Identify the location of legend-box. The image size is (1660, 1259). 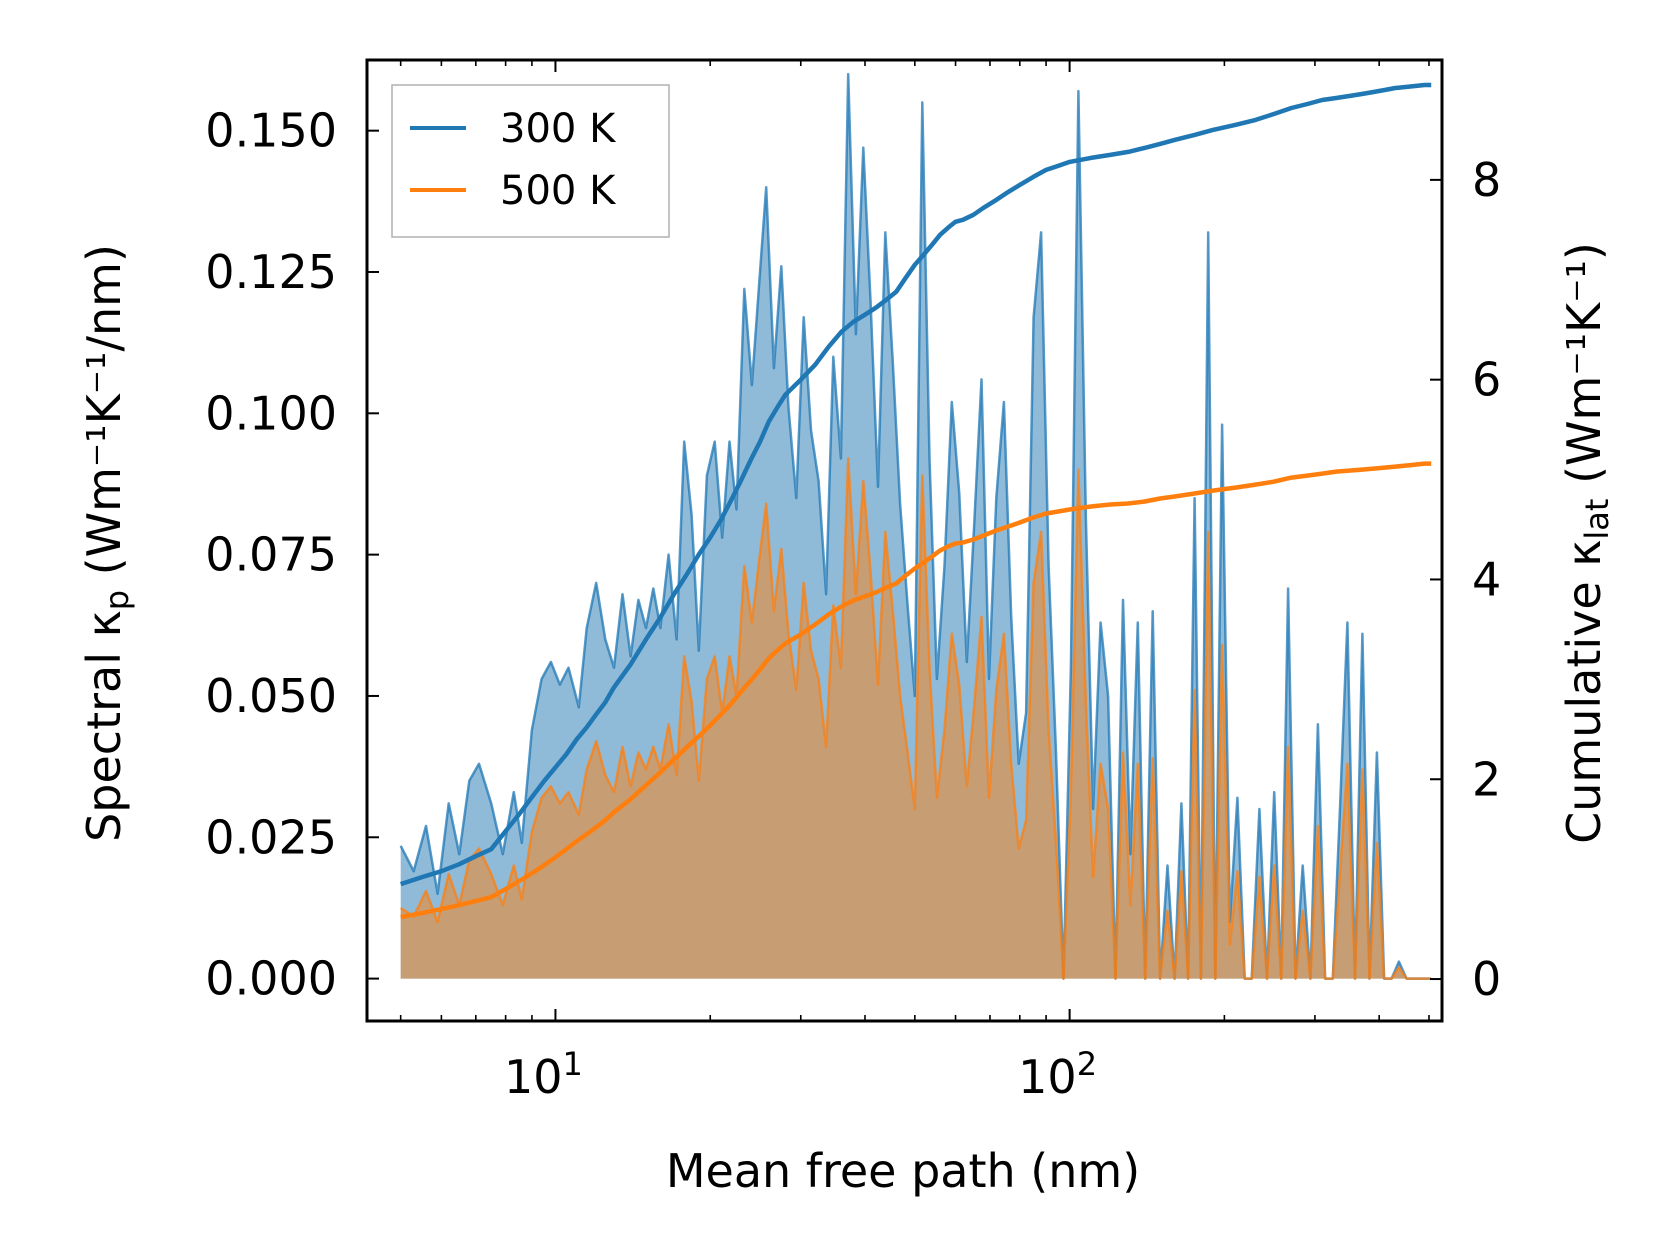
(530, 161).